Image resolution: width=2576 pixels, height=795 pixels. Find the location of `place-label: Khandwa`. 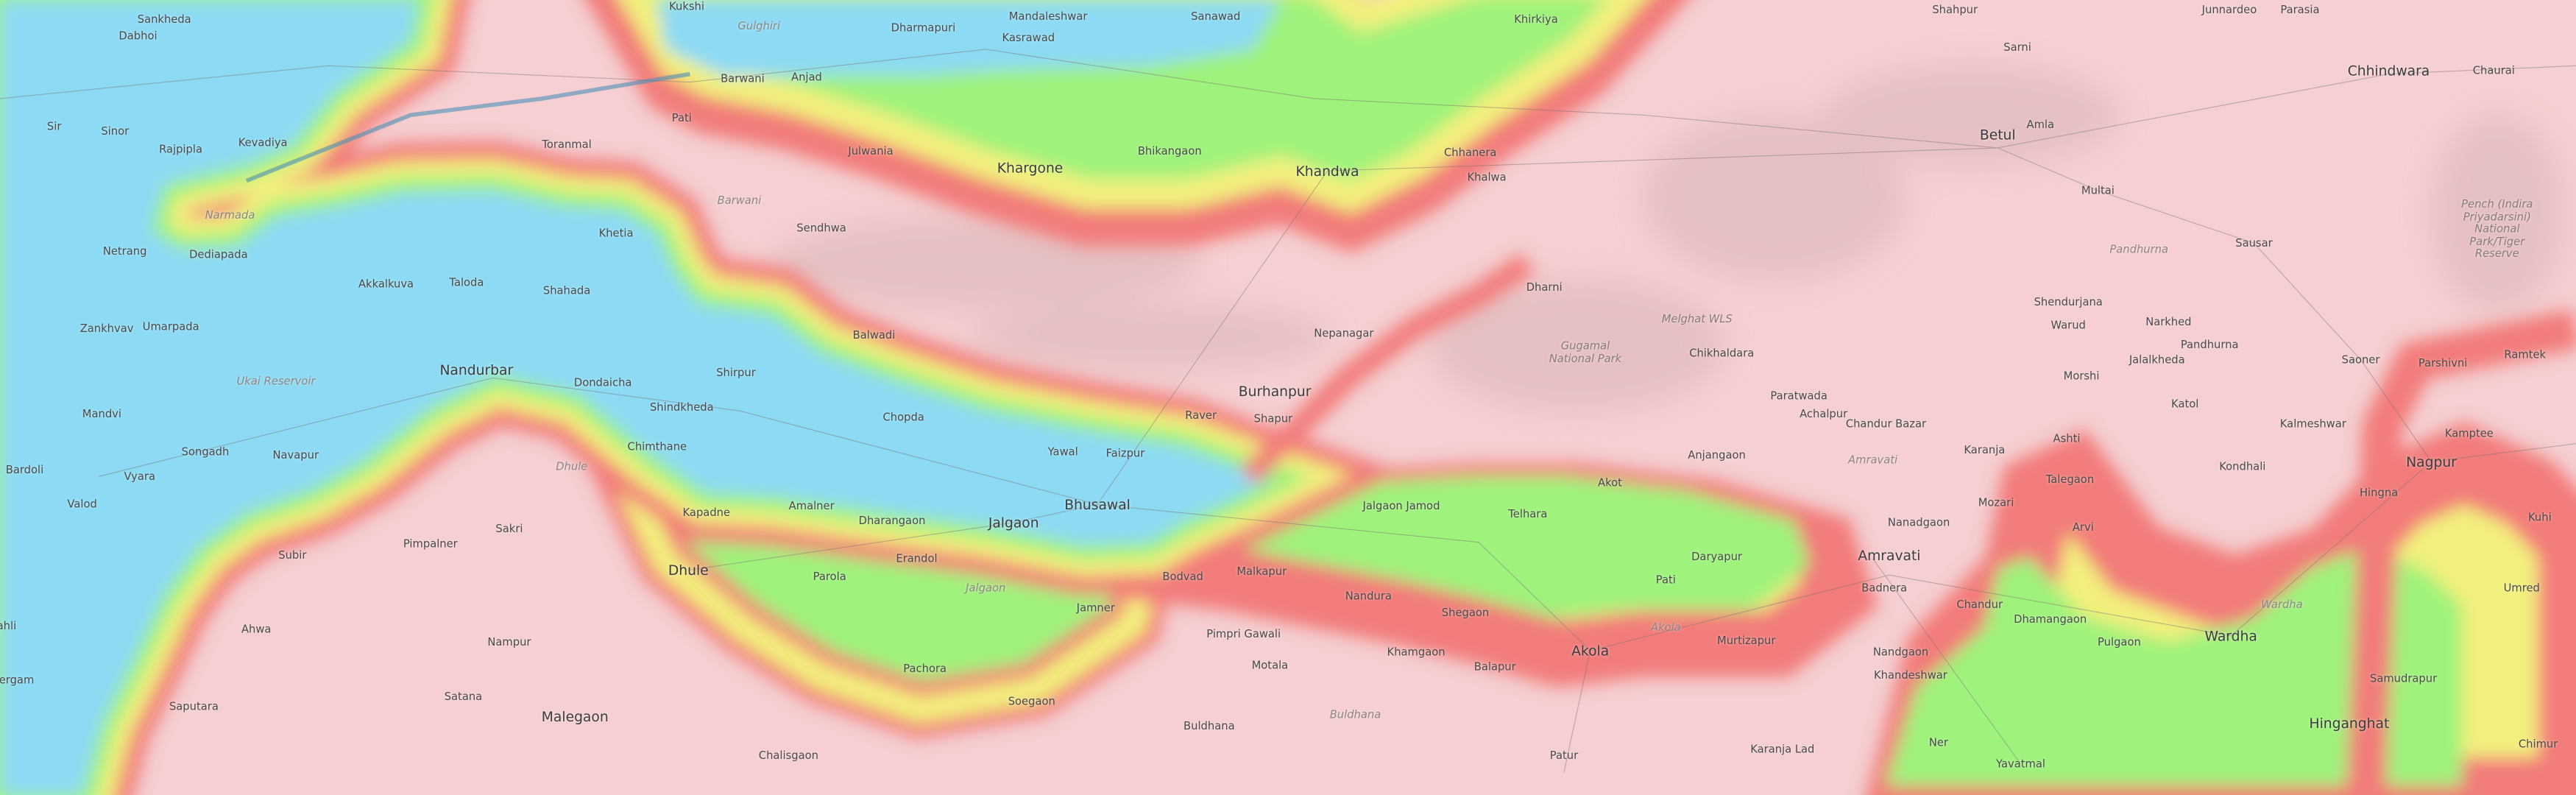

place-label: Khandwa is located at coordinates (1327, 171).